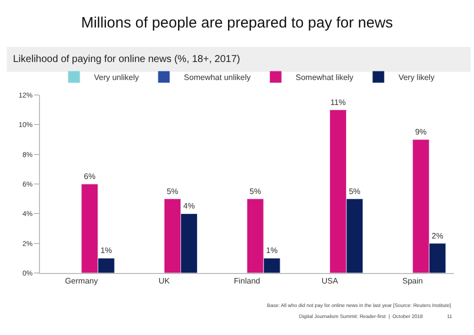 The height and width of the screenshot is (335, 474). Describe the element at coordinates (247, 281) in the screenshot. I see `x-tick-label: Finland` at that location.